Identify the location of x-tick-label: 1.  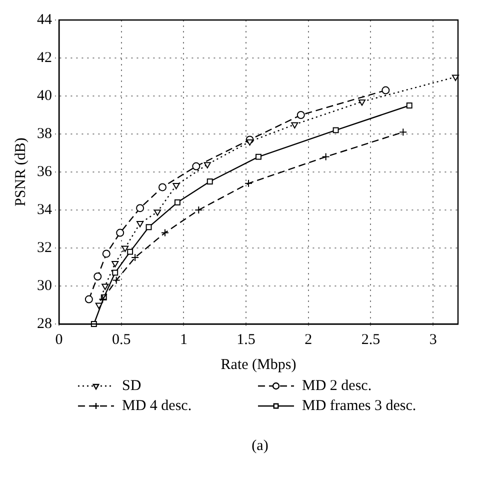
(184, 340).